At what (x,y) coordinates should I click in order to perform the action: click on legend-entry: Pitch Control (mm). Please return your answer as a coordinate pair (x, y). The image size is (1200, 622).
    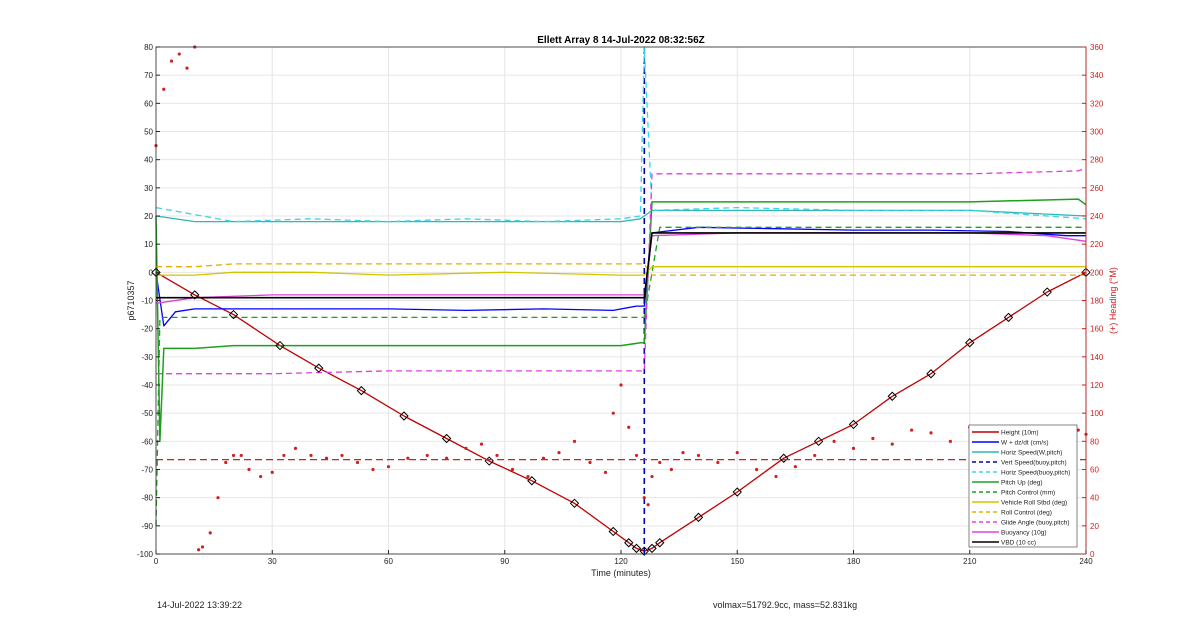
    Looking at the image, I should click on (1028, 493).